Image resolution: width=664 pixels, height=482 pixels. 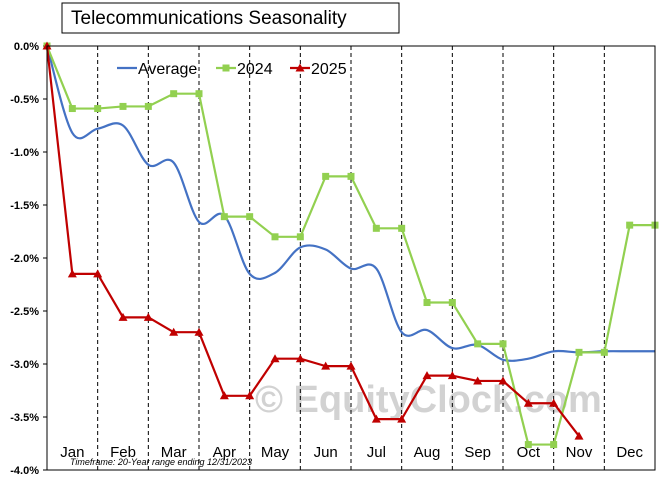 I want to click on y-tick-label: -3.5%, so click(x=24, y=418).